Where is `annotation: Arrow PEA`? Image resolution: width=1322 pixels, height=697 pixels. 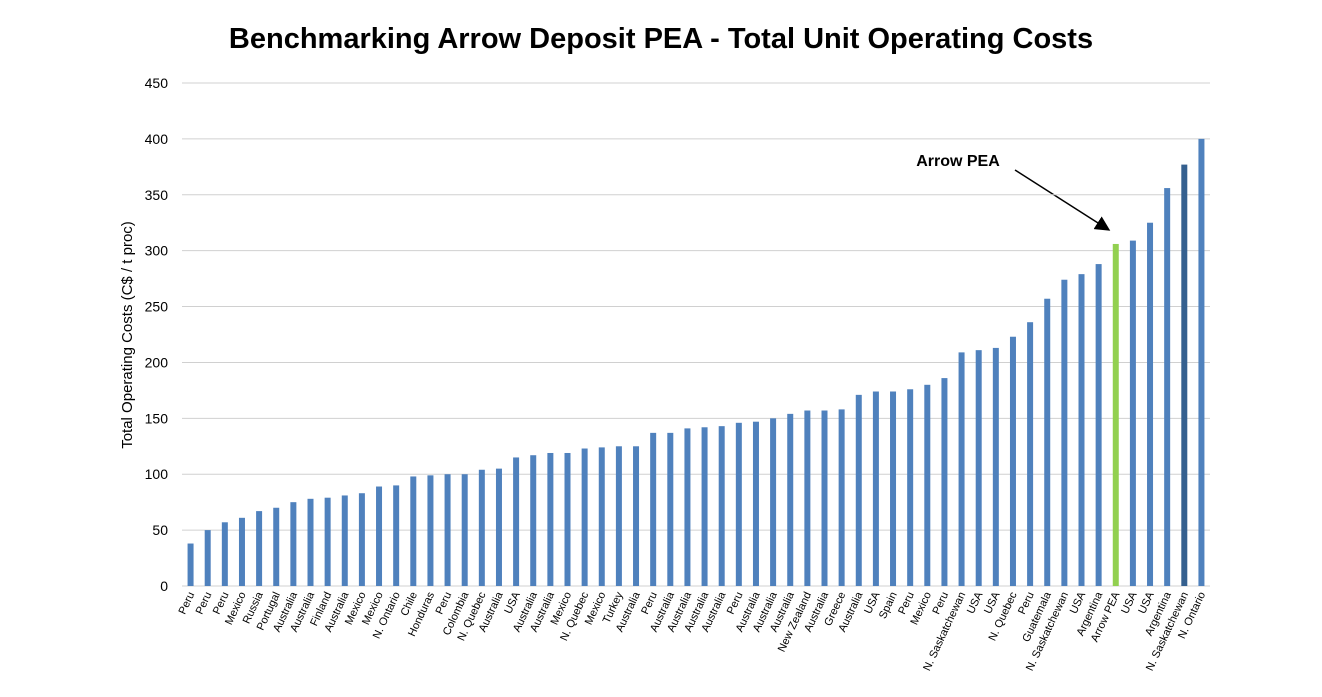
annotation: Arrow PEA is located at coordinates (958, 161).